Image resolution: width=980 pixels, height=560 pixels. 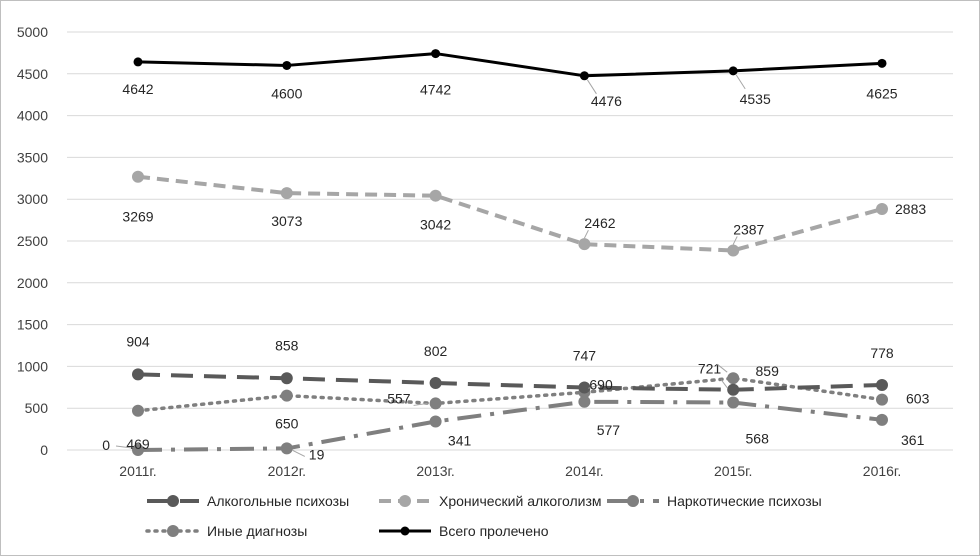 What do you see at coordinates (910, 209) in the screenshot?
I see `series-1-data-label: 2883` at bounding box center [910, 209].